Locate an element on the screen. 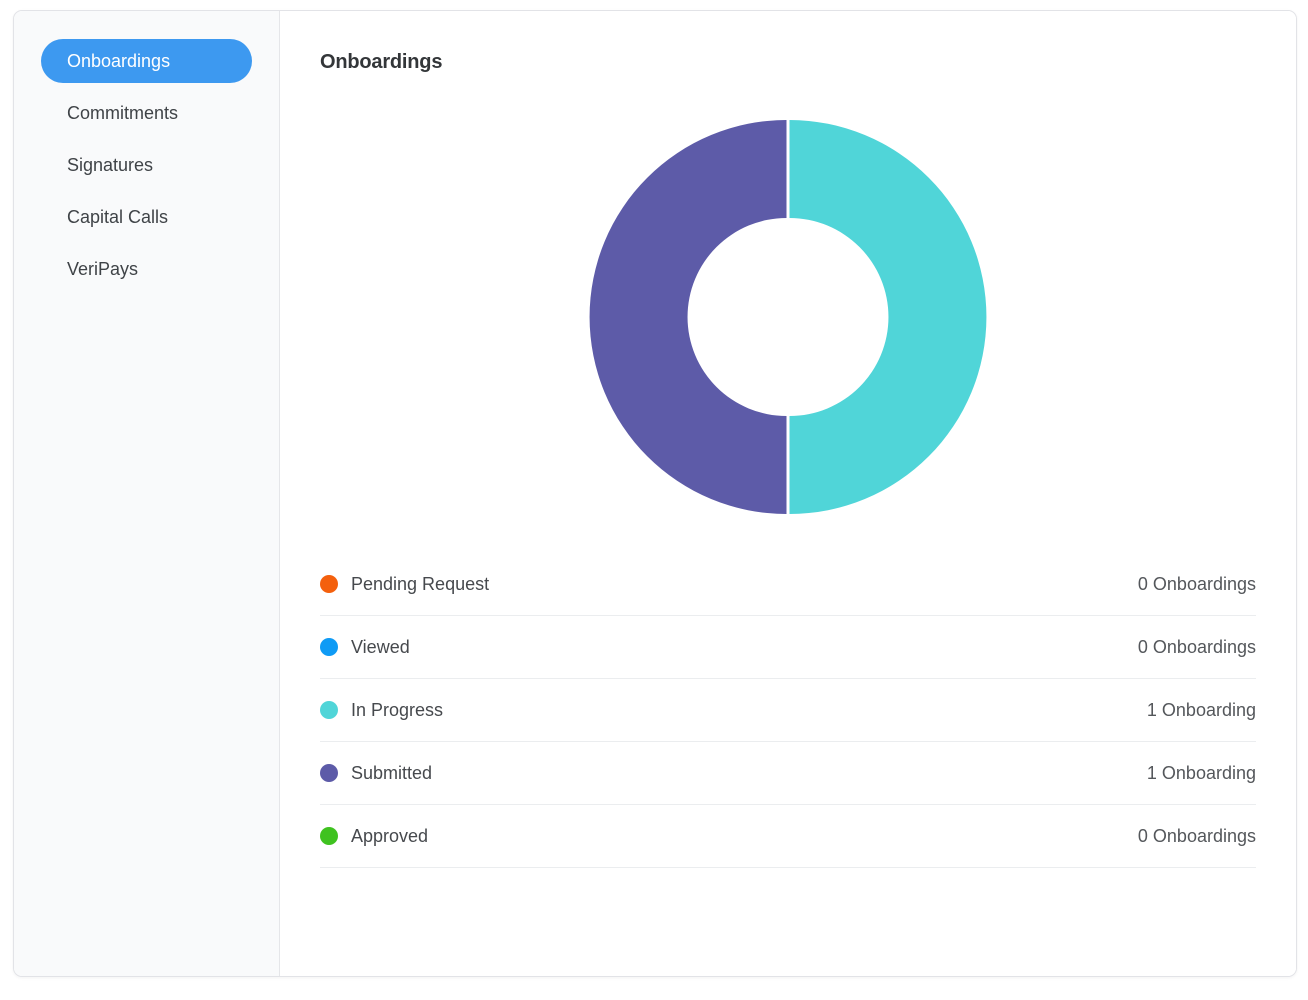  legend-dot-pending-request is located at coordinates (329, 584).